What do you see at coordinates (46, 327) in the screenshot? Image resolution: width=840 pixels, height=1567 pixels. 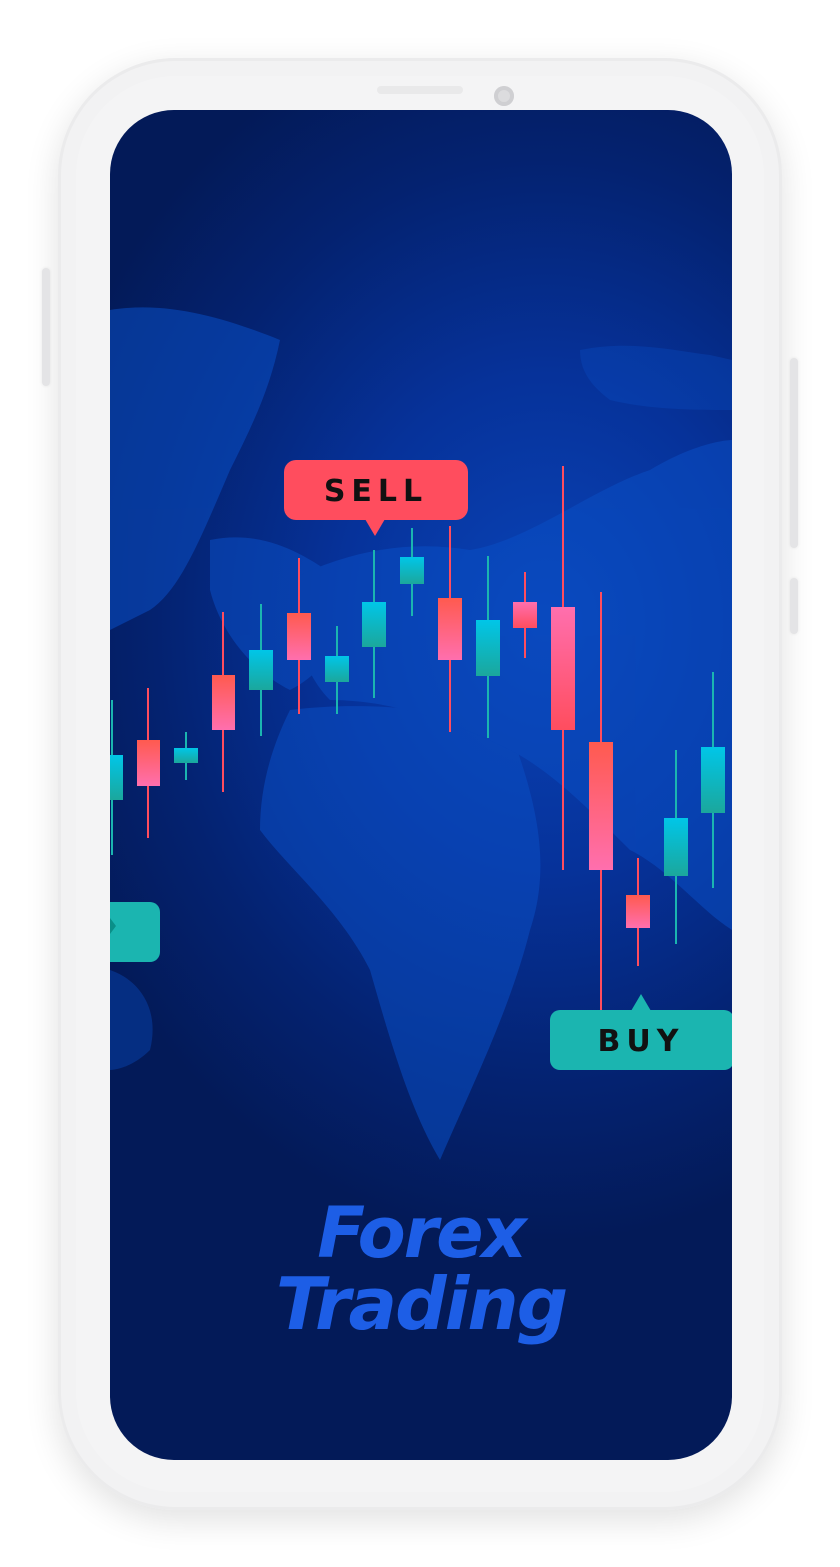 I see `volume-button` at bounding box center [46, 327].